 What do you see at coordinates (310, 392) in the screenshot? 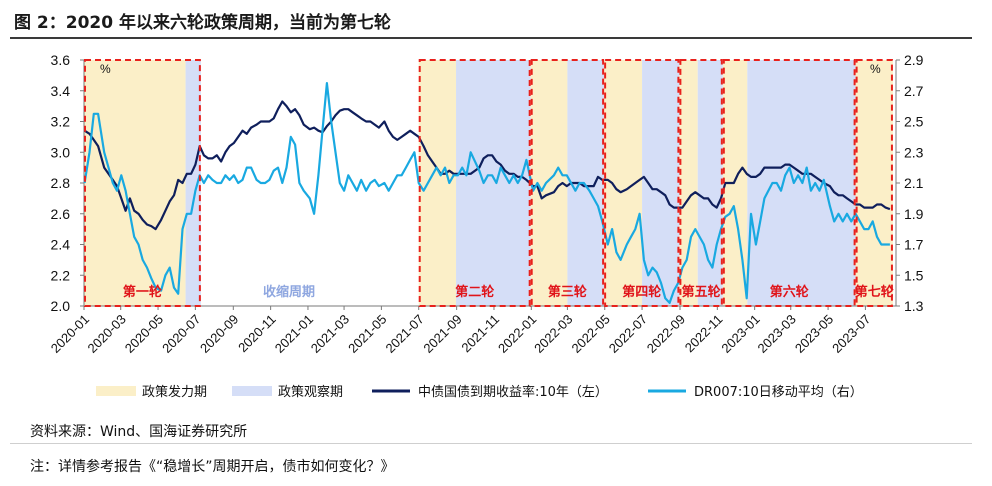
I see `legend-label: 政策观察期` at bounding box center [310, 392].